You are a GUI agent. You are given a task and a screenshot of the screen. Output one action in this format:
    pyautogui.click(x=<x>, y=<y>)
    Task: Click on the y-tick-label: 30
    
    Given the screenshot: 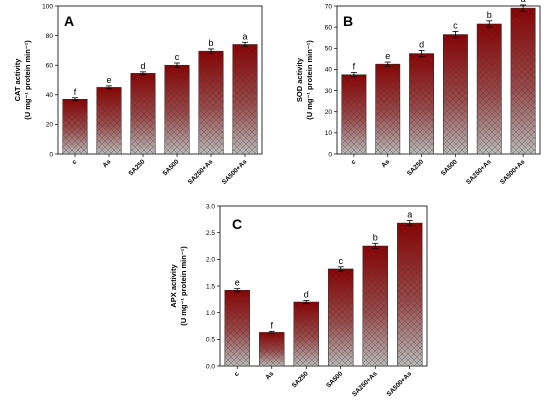 What is the action you would take?
    pyautogui.click(x=329, y=91)
    